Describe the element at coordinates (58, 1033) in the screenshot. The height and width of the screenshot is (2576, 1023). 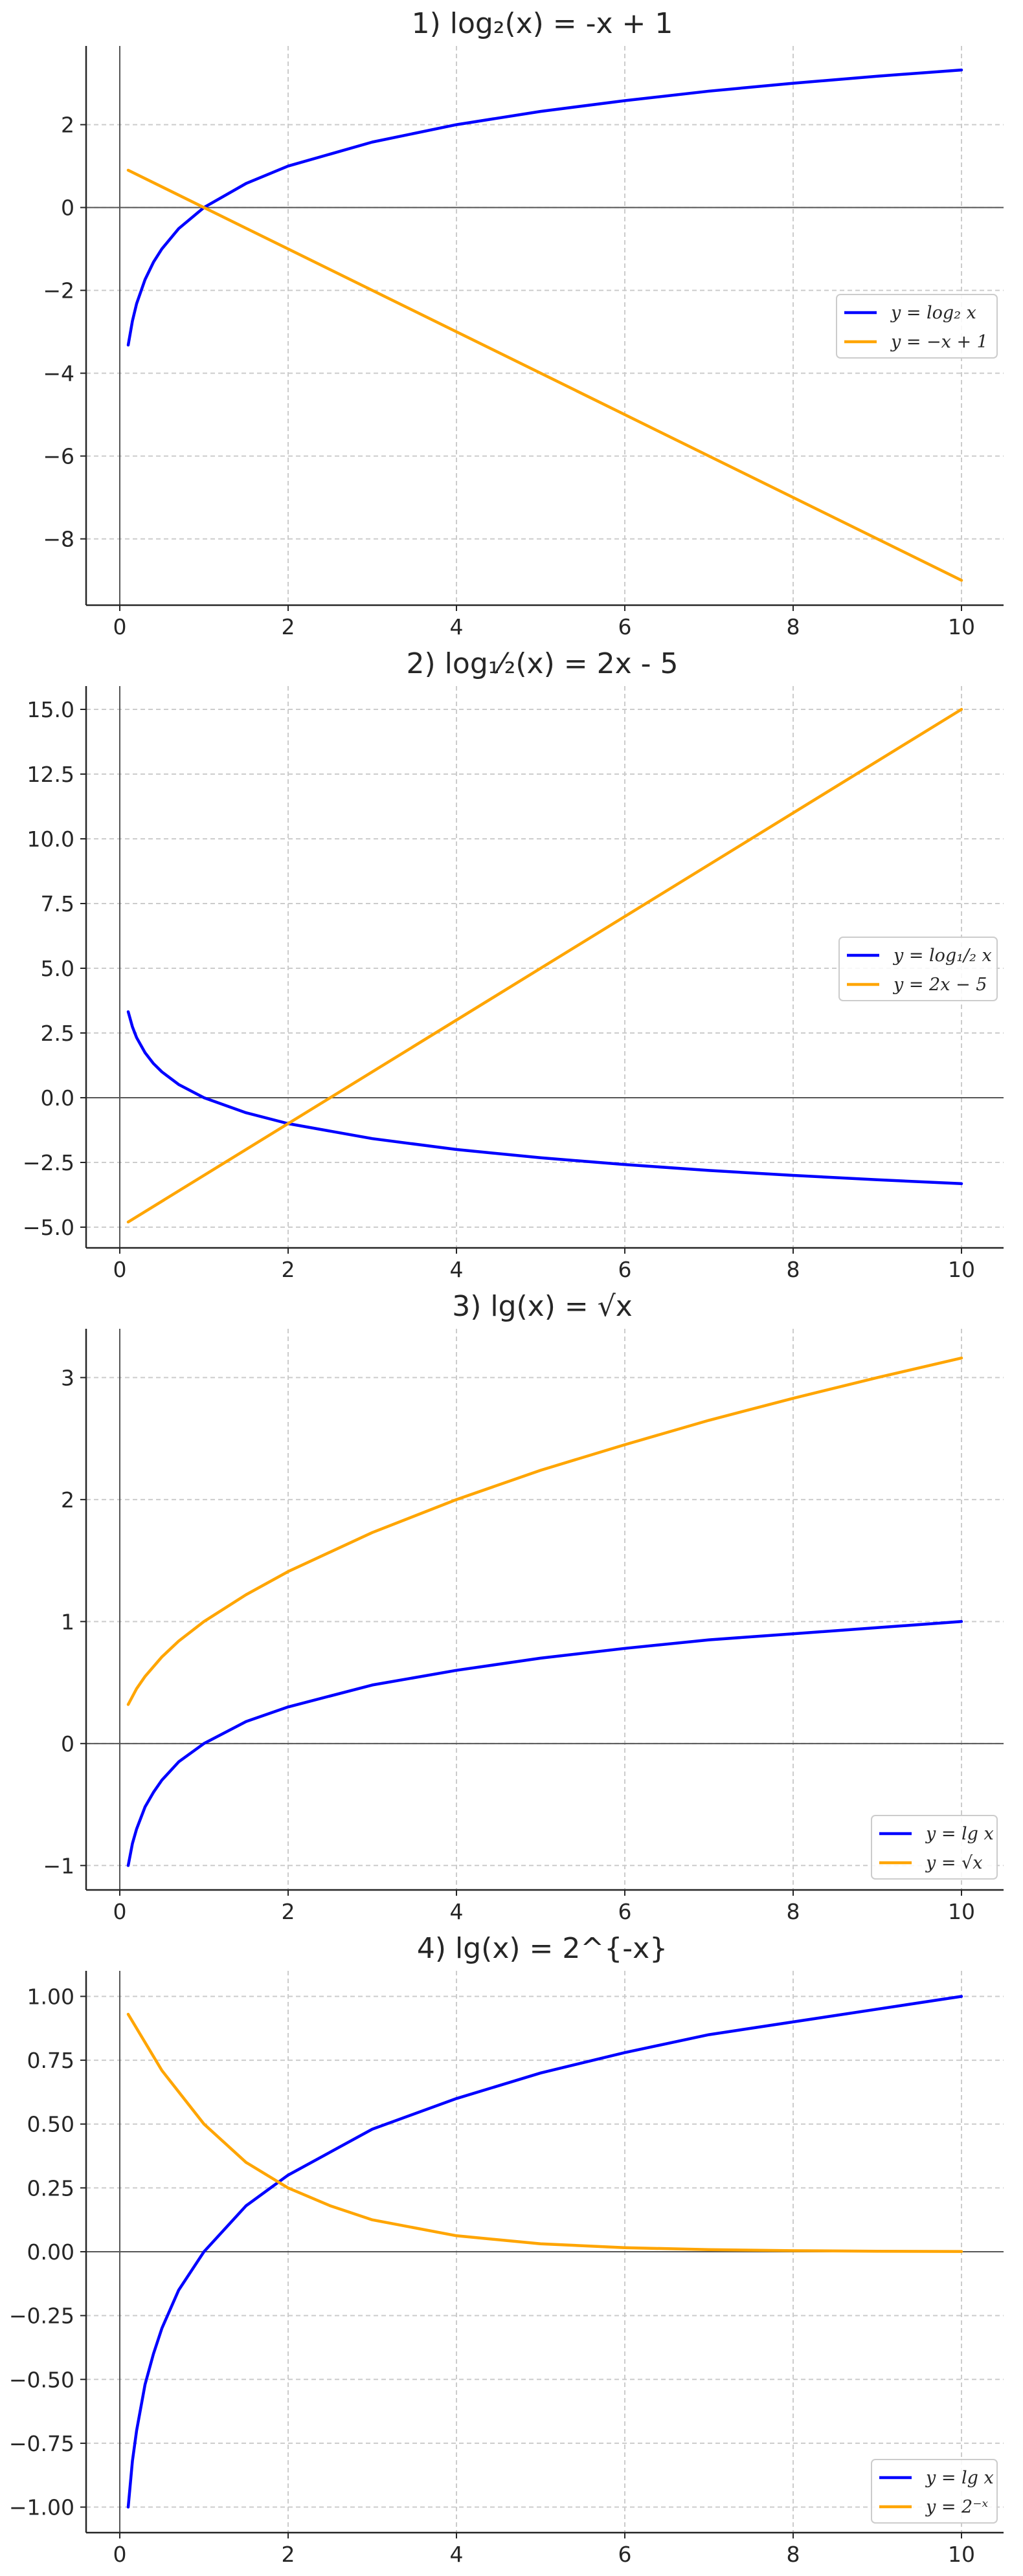
I see `y-tick-label: 2.5` at that location.